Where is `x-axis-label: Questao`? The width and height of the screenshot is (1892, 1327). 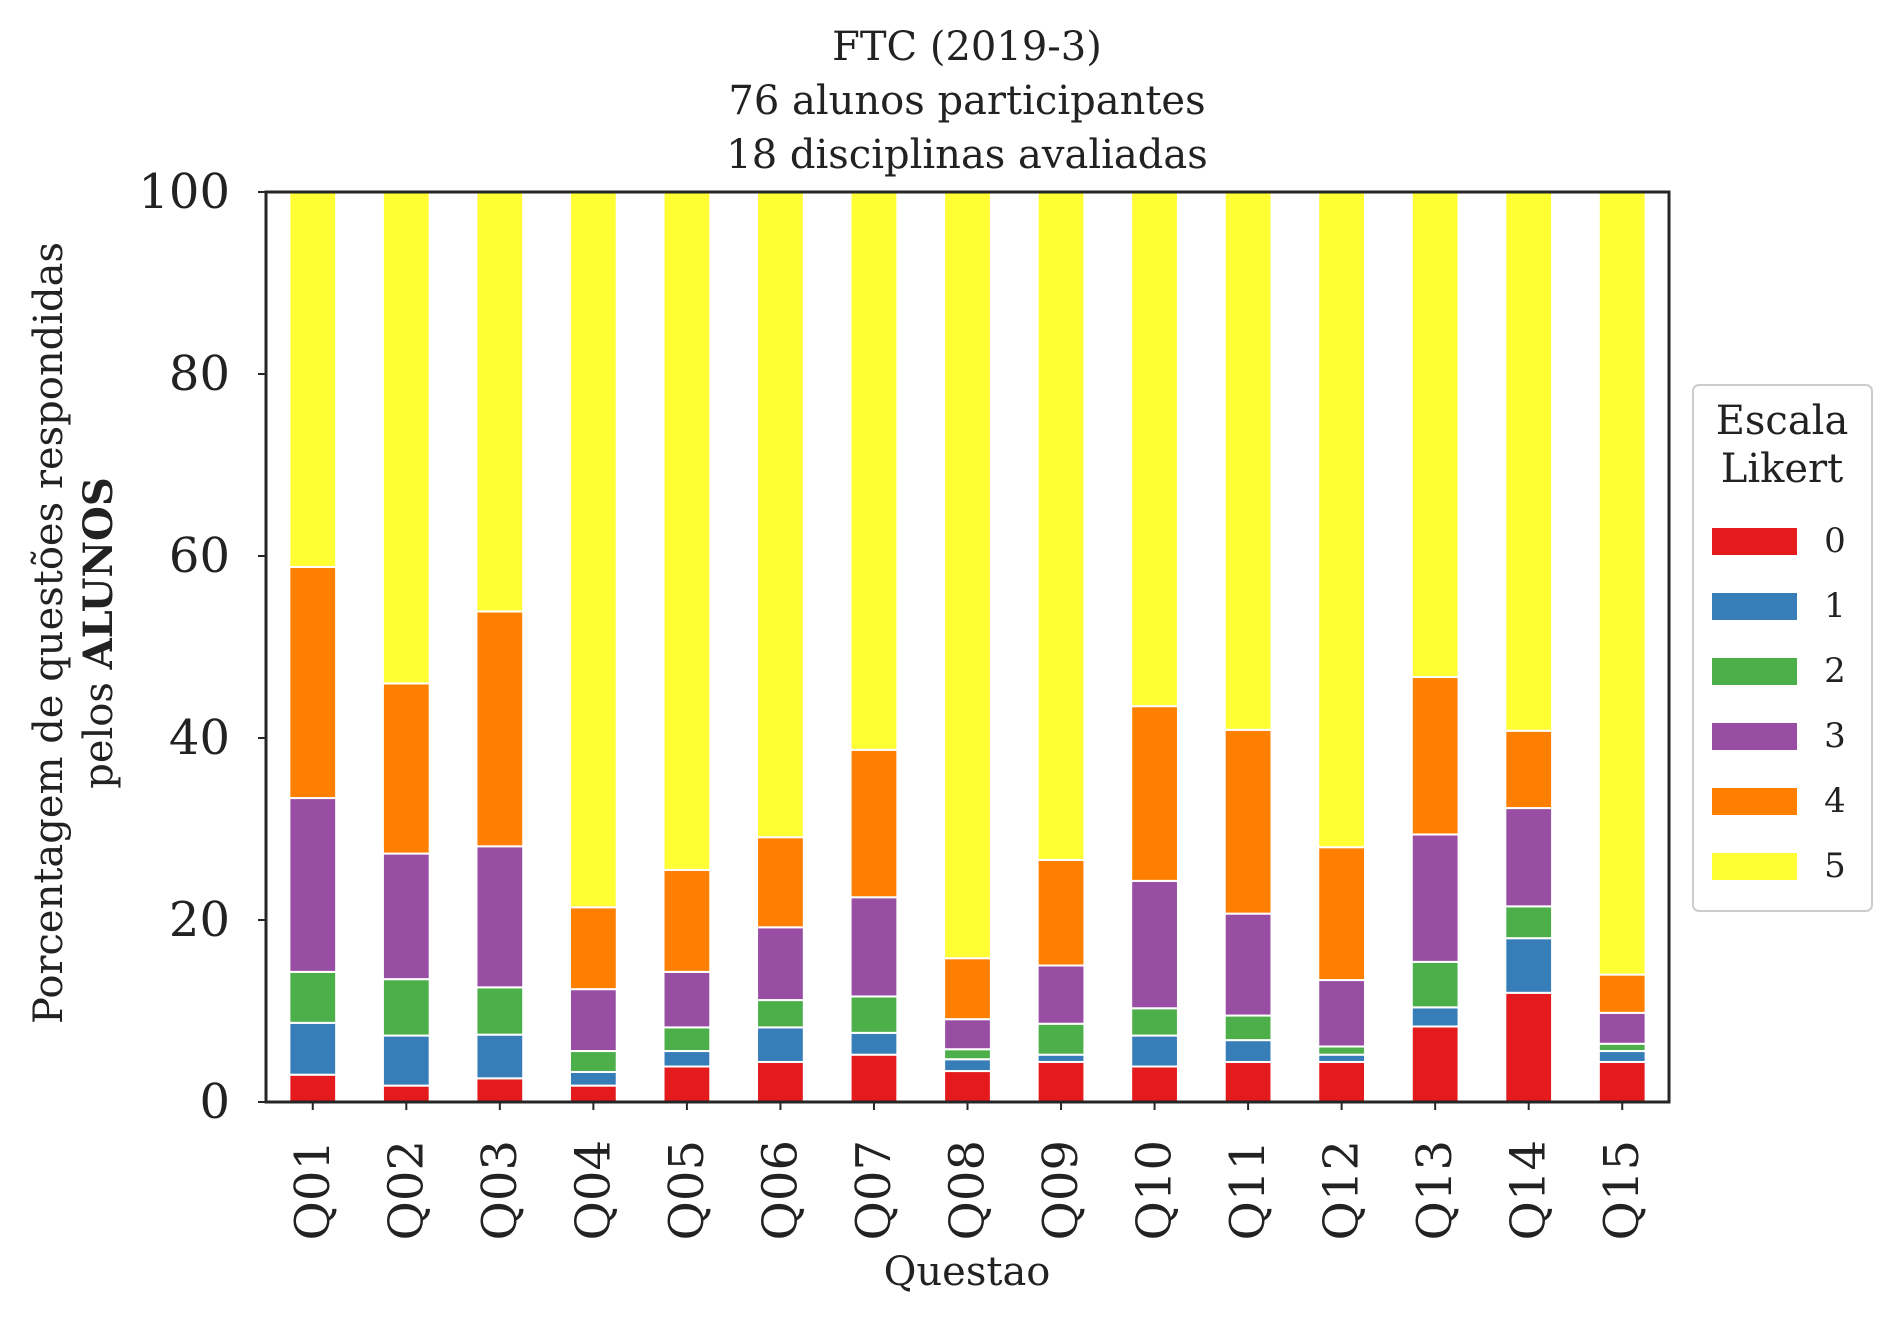 x-axis-label: Questao is located at coordinates (967, 1272).